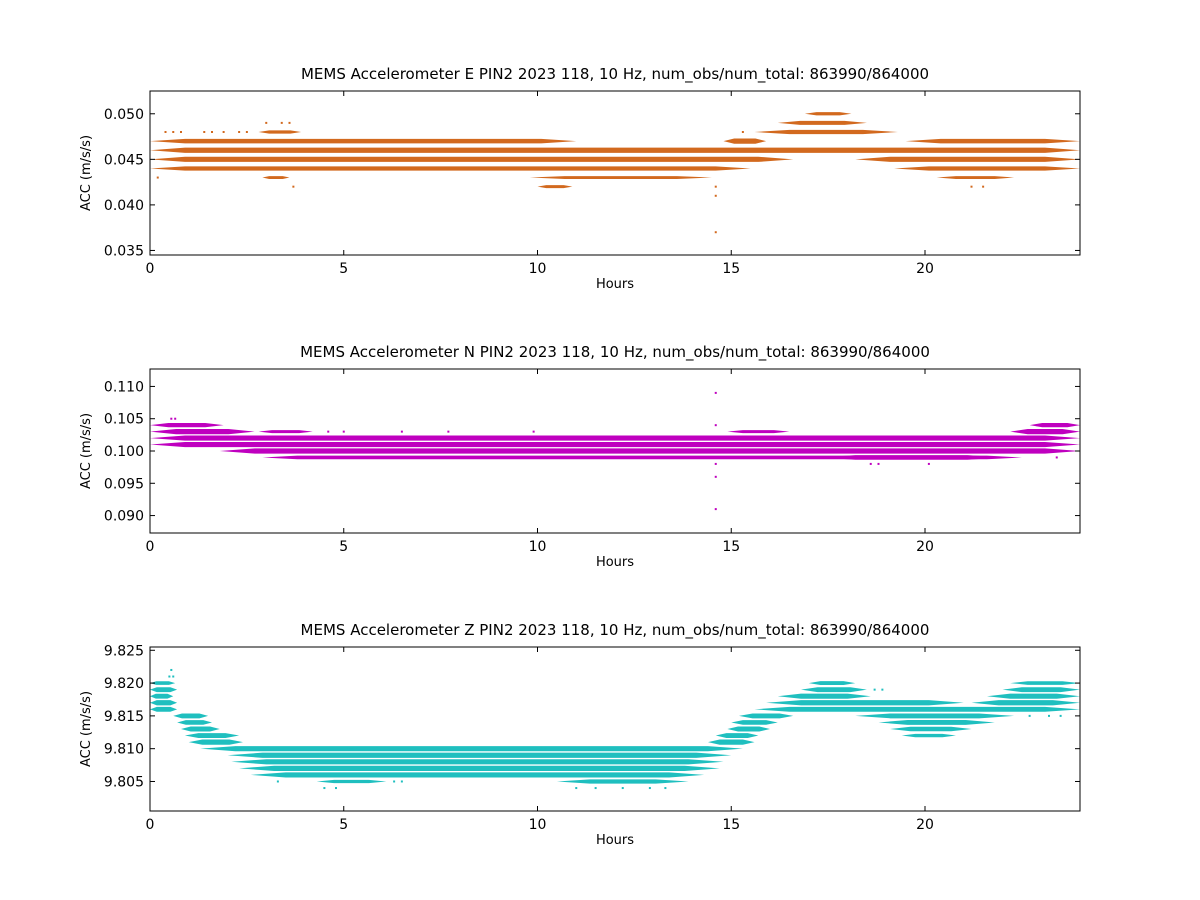 The image size is (1200, 900). I want to click on y-tick-label: 0.045, so click(124, 160).